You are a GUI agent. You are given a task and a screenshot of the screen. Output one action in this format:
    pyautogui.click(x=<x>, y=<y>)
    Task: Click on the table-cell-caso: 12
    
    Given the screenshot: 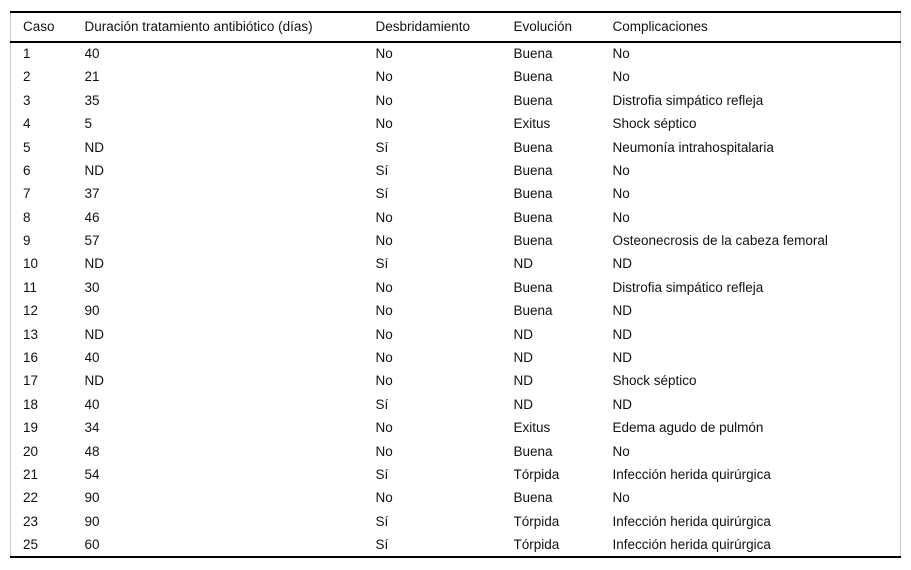 What is the action you would take?
    pyautogui.click(x=31, y=311)
    